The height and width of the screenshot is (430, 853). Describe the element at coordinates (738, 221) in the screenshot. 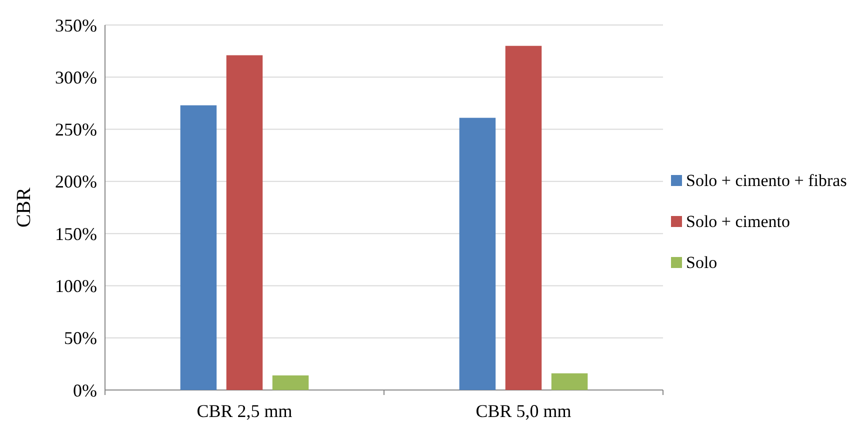

I see `legend-label: Solo + cimento` at that location.